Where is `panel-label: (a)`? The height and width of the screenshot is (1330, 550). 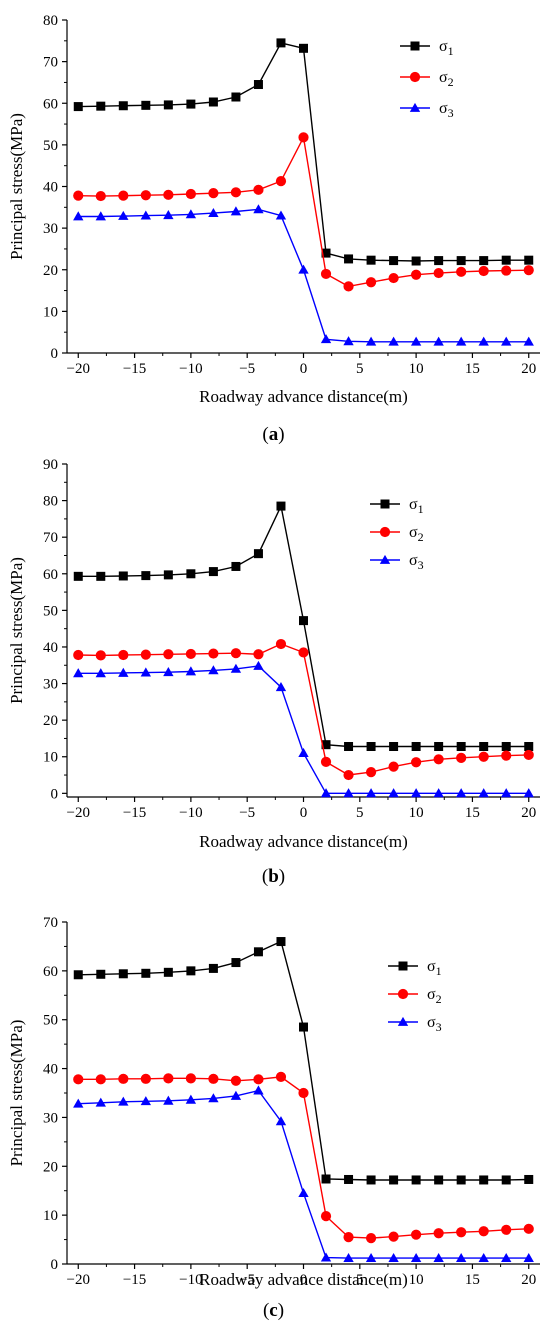
panel-label: (a) is located at coordinates (273, 434).